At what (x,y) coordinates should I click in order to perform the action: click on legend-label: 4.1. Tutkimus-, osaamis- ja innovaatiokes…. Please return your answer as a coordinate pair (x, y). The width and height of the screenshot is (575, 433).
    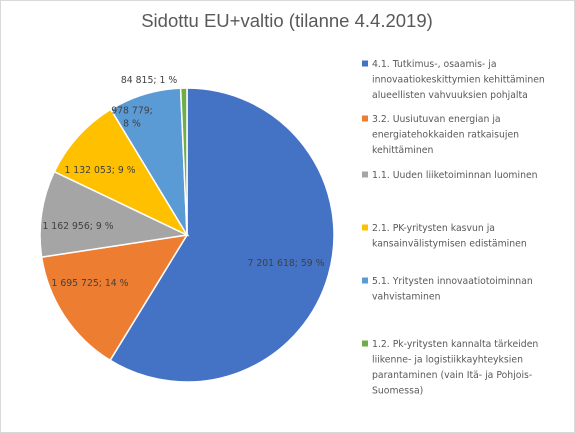
    Looking at the image, I should click on (458, 80).